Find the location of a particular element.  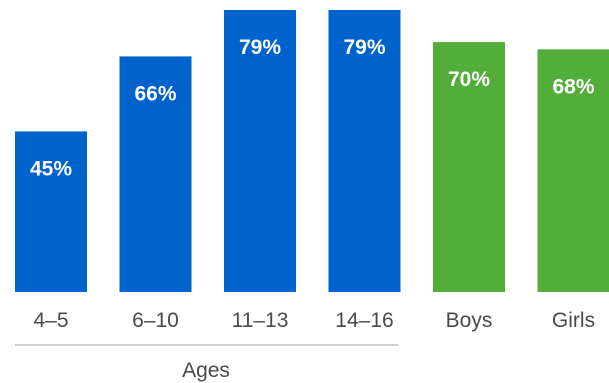

category-labels-layer: 4–5 6–10 11–13 14–16 Boys Girls is located at coordinates (314, 320).